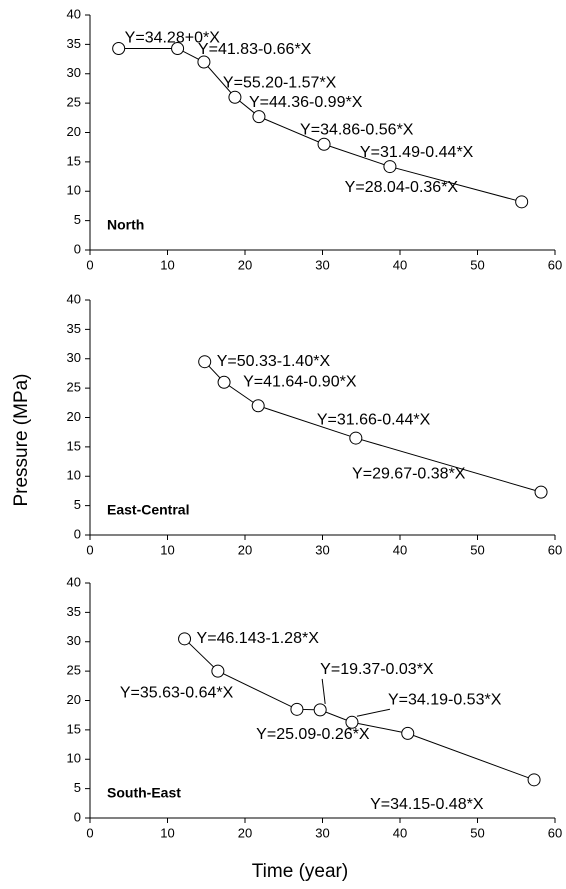  Describe the element at coordinates (402, 187) in the screenshot. I see `annotation: Y=28.04-0.36*X` at that location.